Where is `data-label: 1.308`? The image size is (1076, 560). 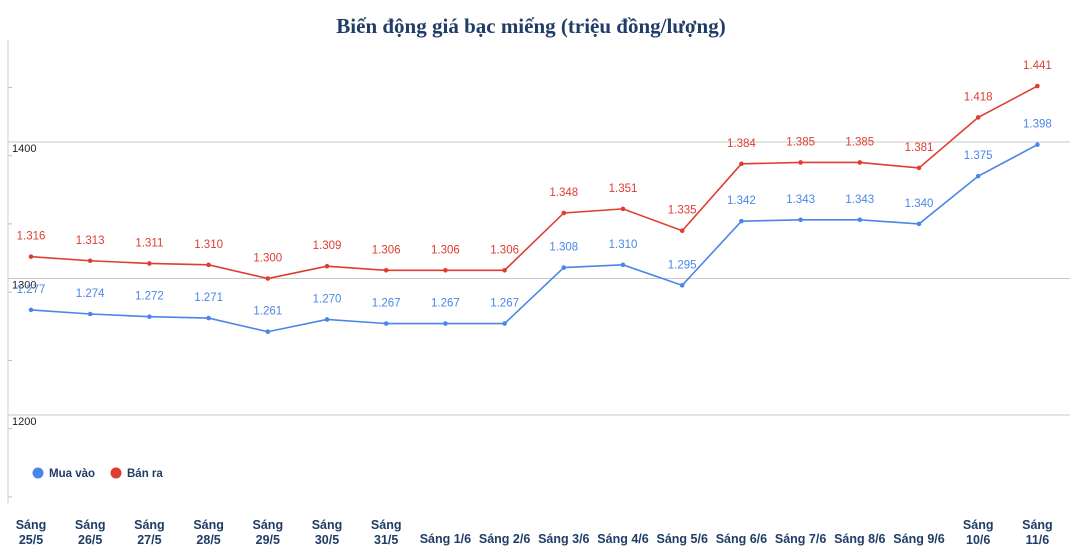
data-label: 1.308 is located at coordinates (563, 248).